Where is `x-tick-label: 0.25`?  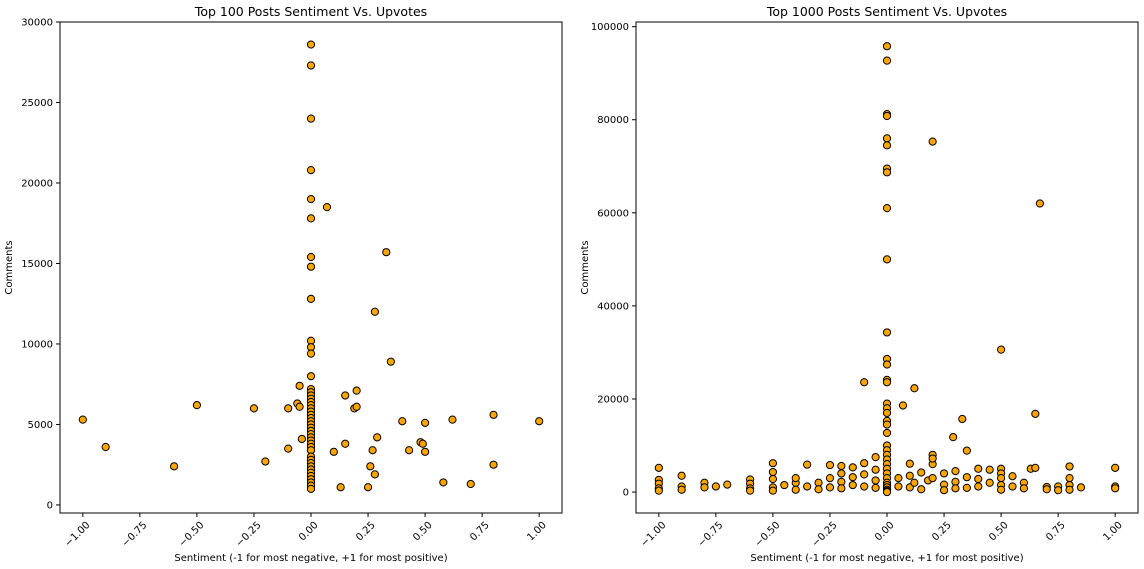
x-tick-label: 0.25 is located at coordinates (942, 532).